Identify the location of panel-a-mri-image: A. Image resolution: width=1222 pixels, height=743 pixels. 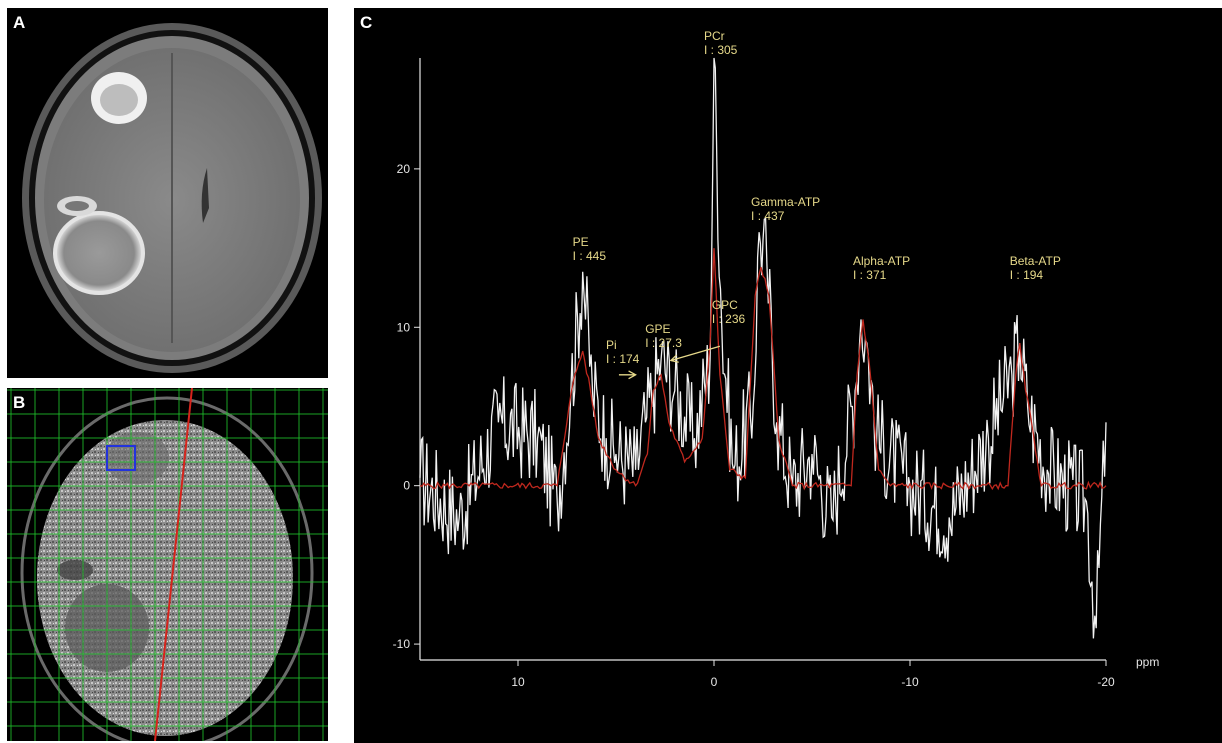
(167, 193).